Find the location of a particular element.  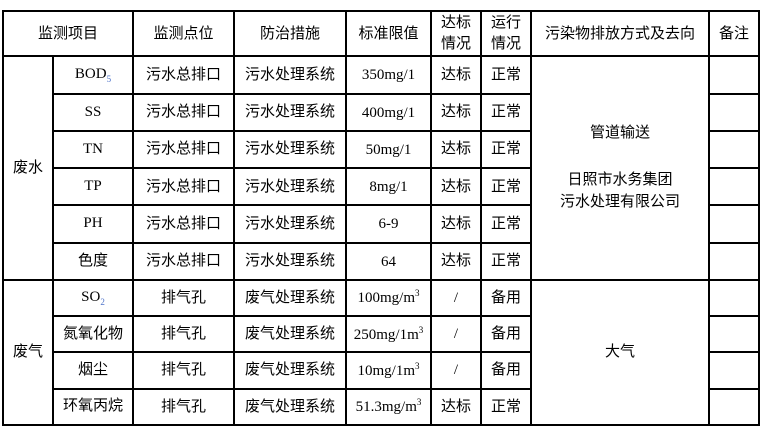

cell-item: 氮氧化物 is located at coordinates (93, 334).